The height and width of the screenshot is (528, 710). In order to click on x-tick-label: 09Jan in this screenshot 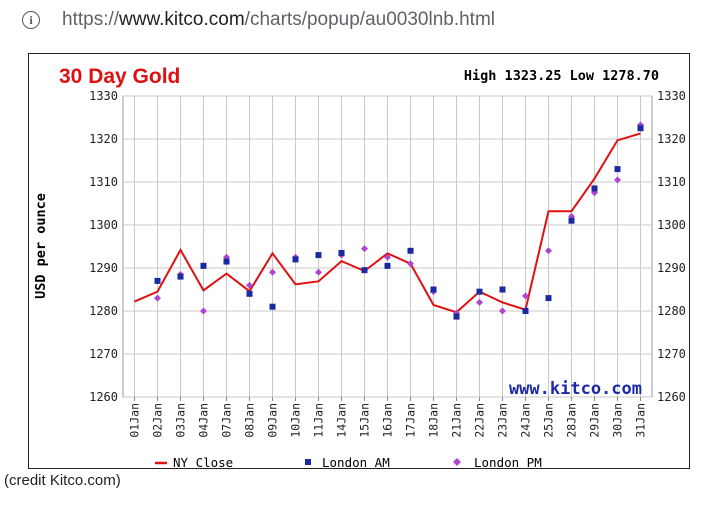, I will do `click(273, 420)`.